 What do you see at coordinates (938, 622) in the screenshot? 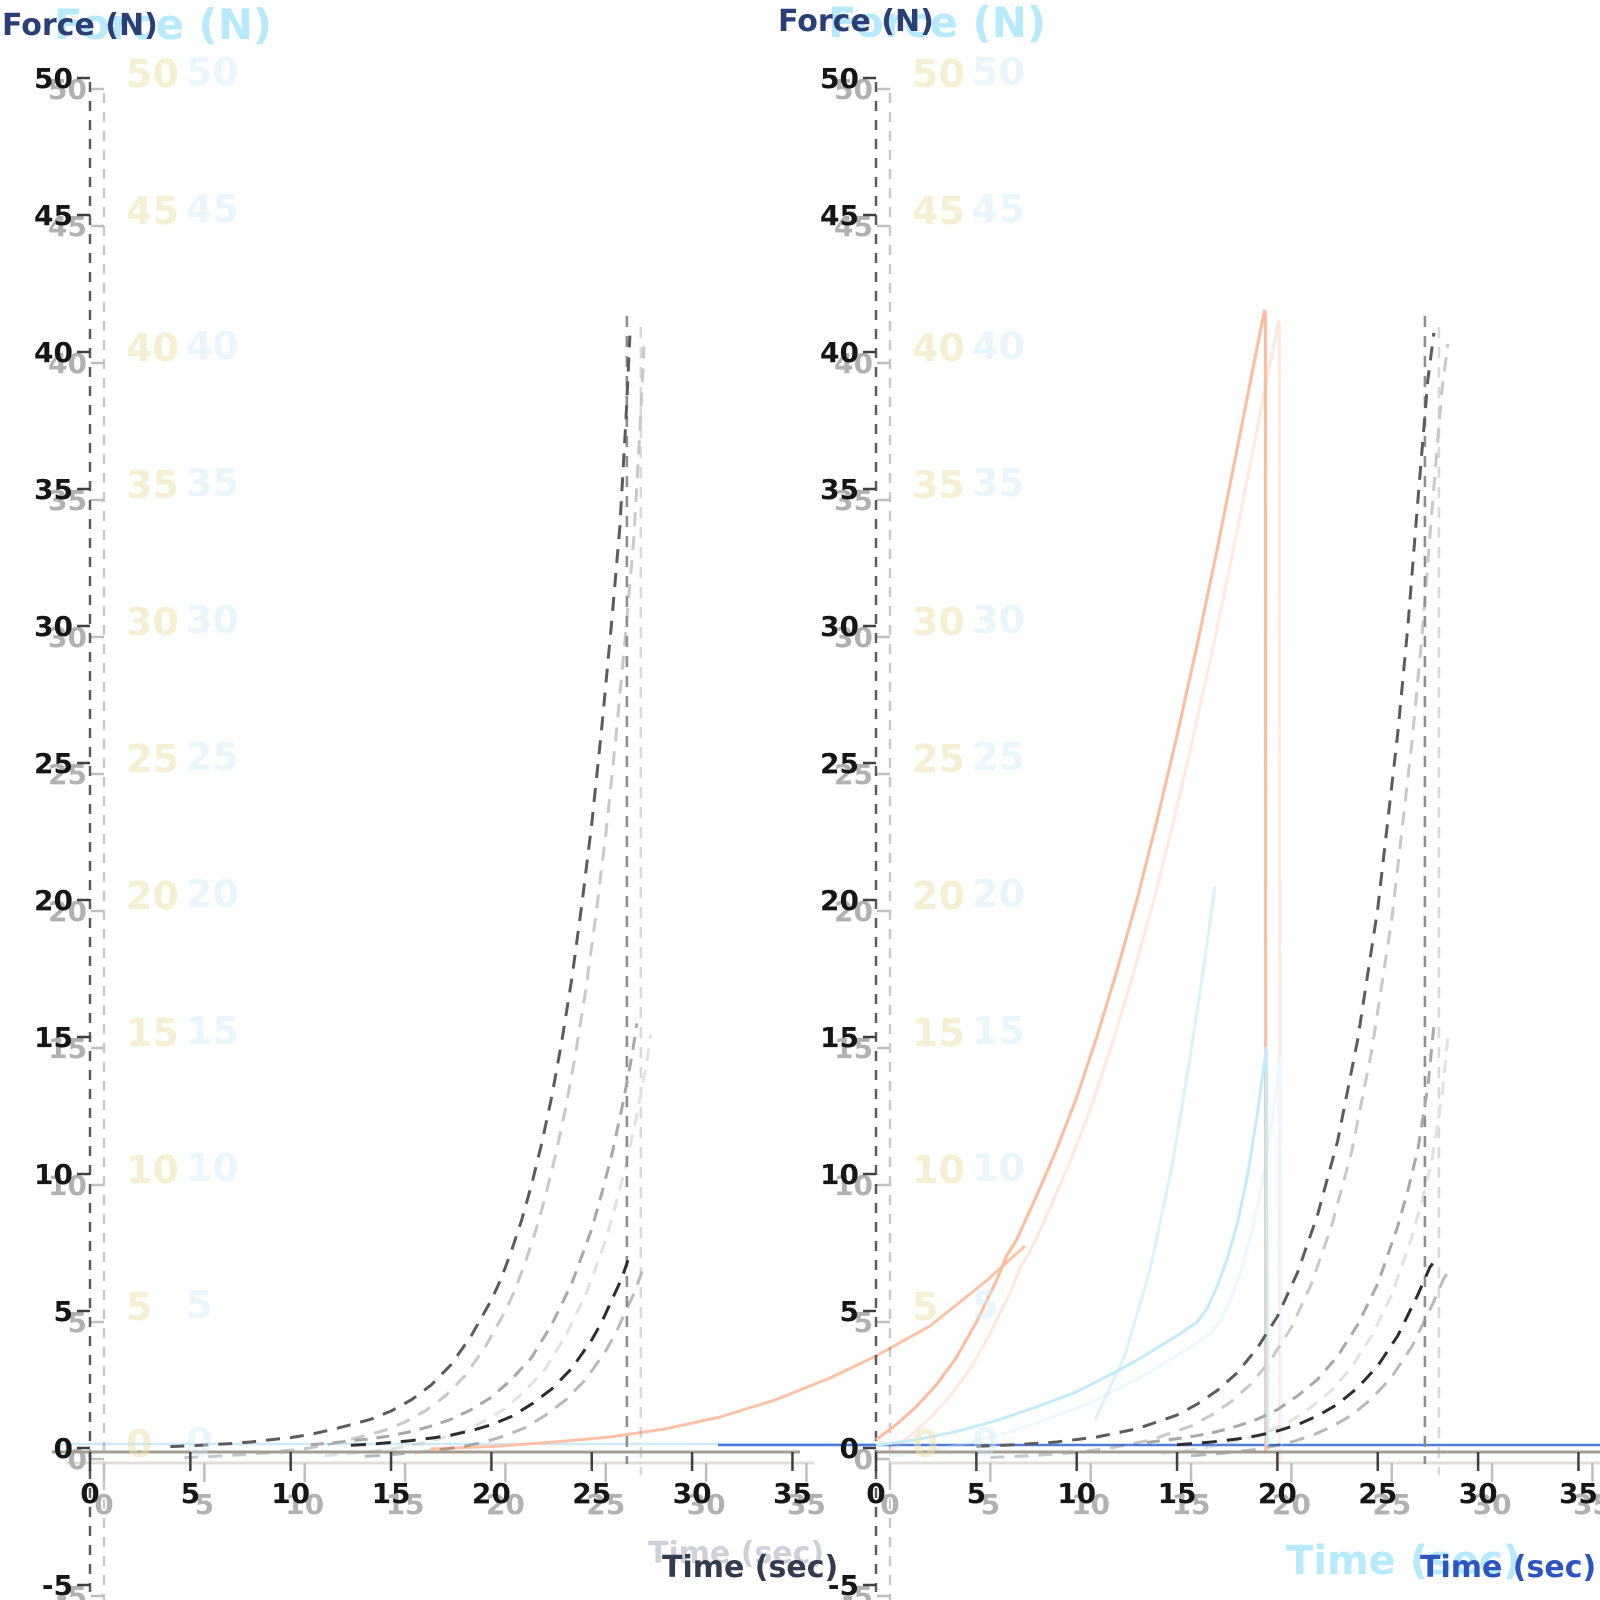
I see `y-tick-label-ghost-yellow: 30` at bounding box center [938, 622].